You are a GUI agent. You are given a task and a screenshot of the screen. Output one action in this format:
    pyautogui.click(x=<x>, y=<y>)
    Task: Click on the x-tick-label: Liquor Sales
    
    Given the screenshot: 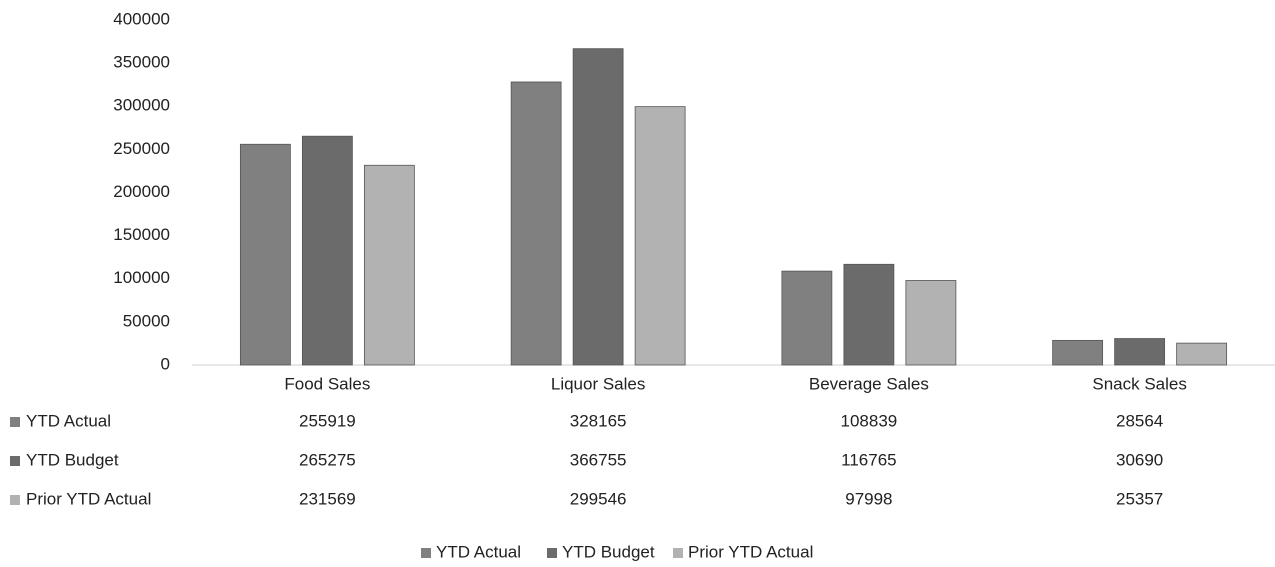 What is the action you would take?
    pyautogui.click(x=598, y=383)
    